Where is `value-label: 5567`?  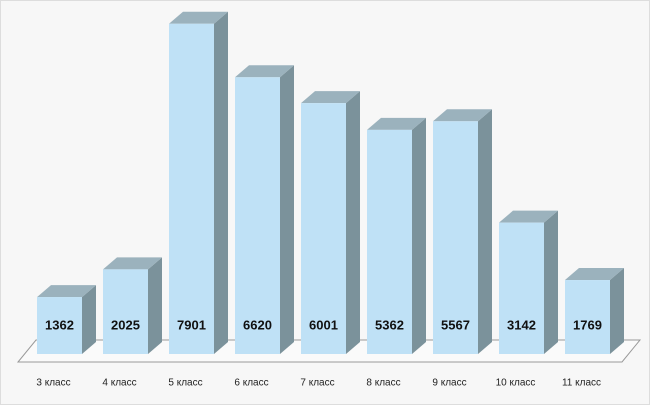
value-label: 5567 is located at coordinates (455, 324).